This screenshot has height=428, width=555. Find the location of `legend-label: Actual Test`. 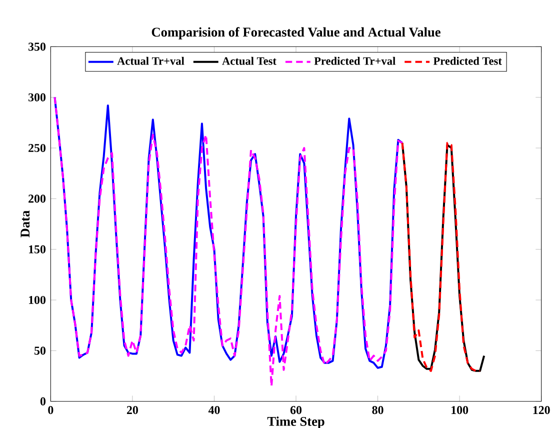

legend-label: Actual Test is located at coordinates (249, 60).